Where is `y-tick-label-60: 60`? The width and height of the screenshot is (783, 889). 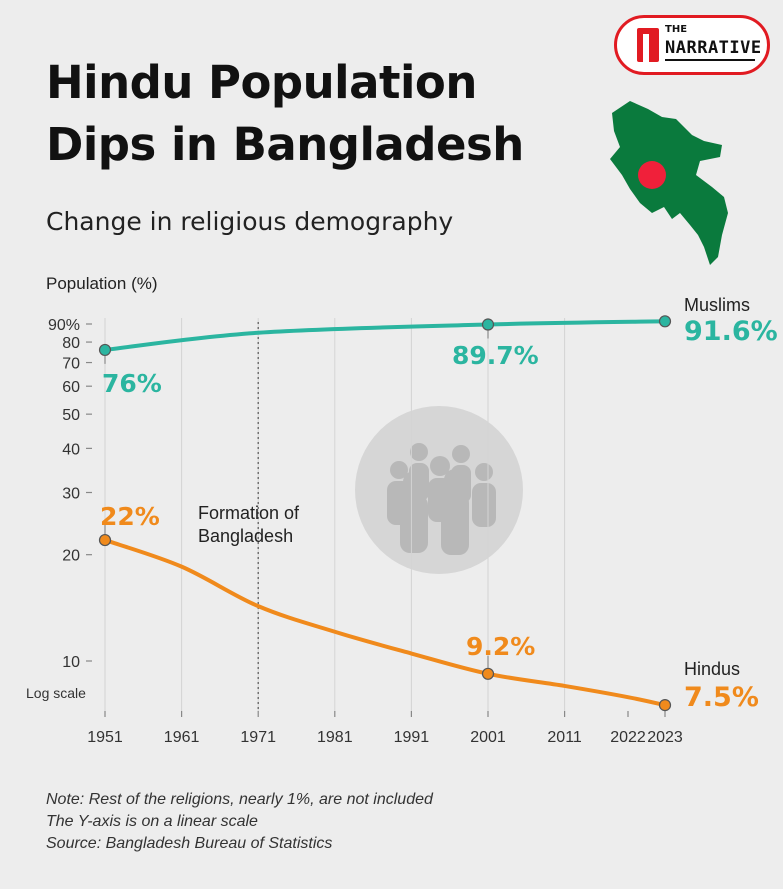 y-tick-label-60: 60 is located at coordinates (71, 387).